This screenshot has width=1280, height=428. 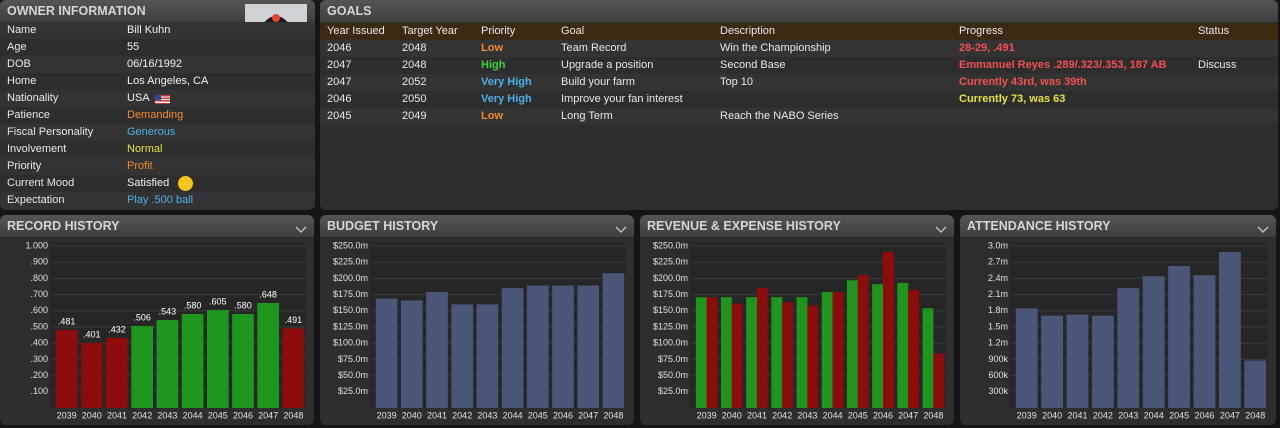 I want to click on info-row: Fiscal Personality Generous, so click(x=157, y=132).